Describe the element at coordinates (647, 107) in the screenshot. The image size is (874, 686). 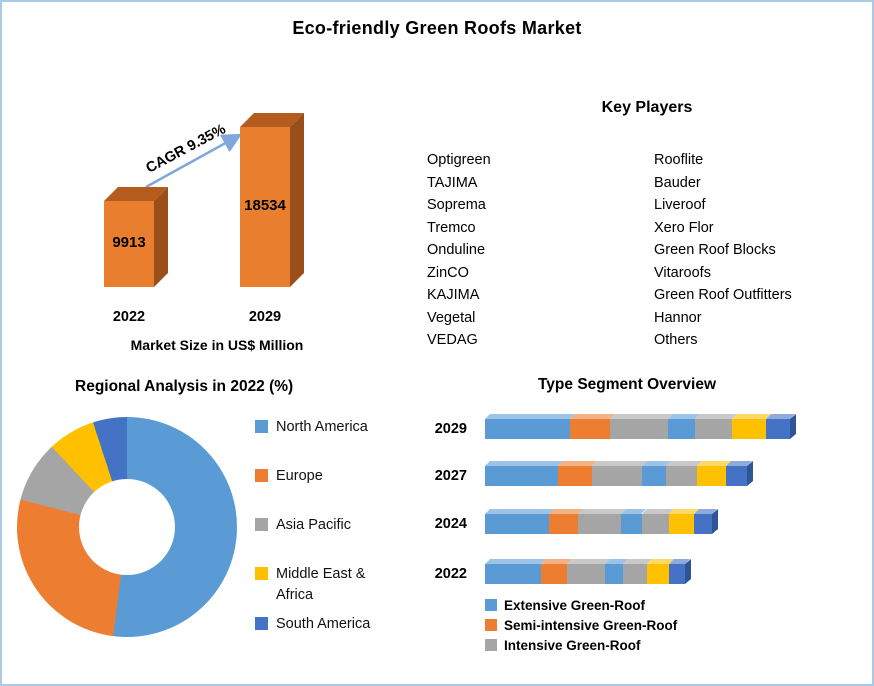
I see `key-players-title: Key Players` at that location.